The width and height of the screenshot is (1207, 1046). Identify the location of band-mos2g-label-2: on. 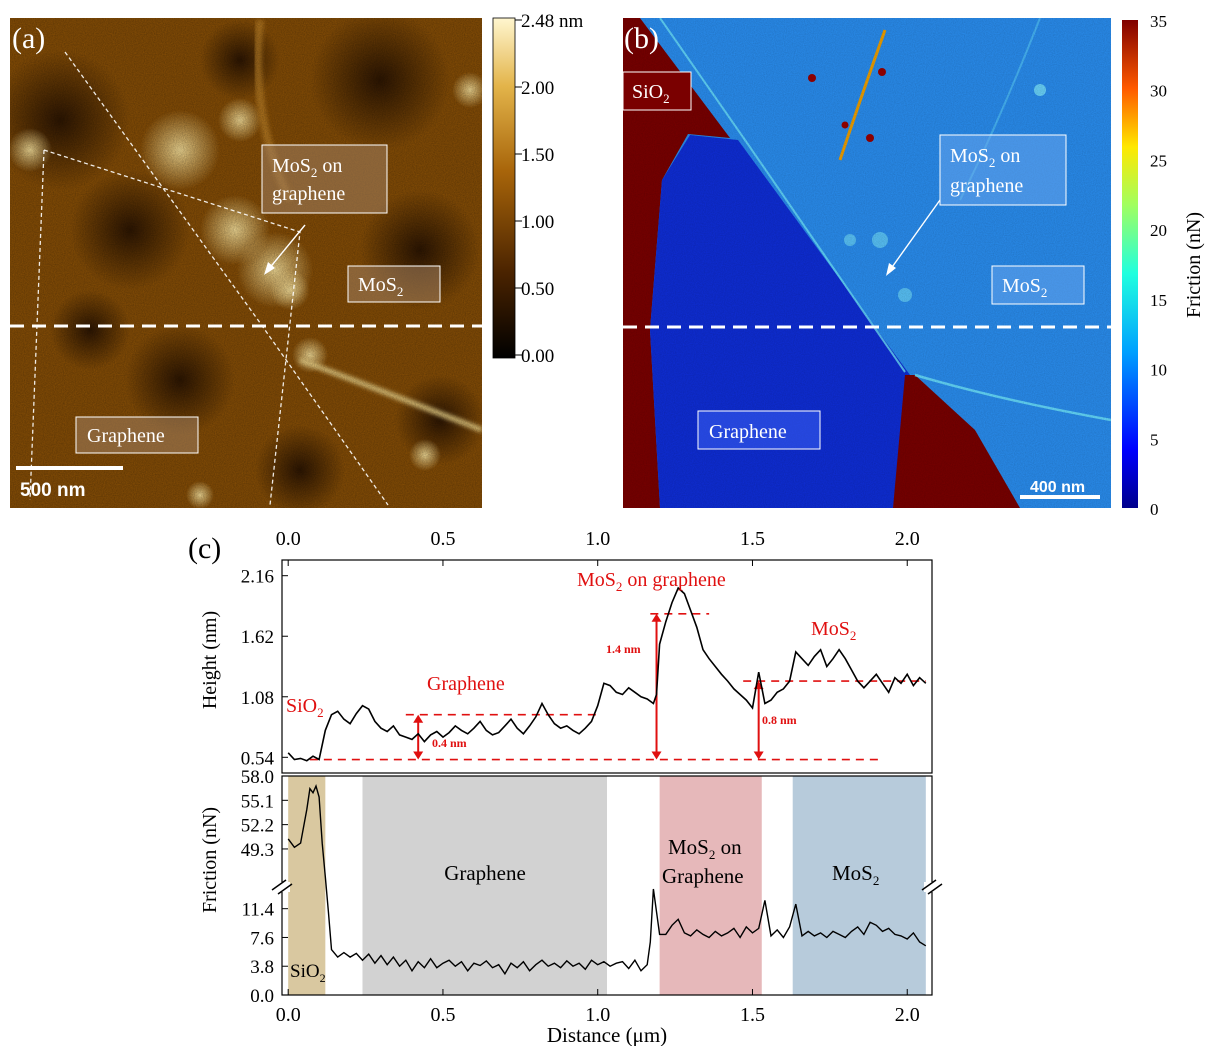
(728, 847).